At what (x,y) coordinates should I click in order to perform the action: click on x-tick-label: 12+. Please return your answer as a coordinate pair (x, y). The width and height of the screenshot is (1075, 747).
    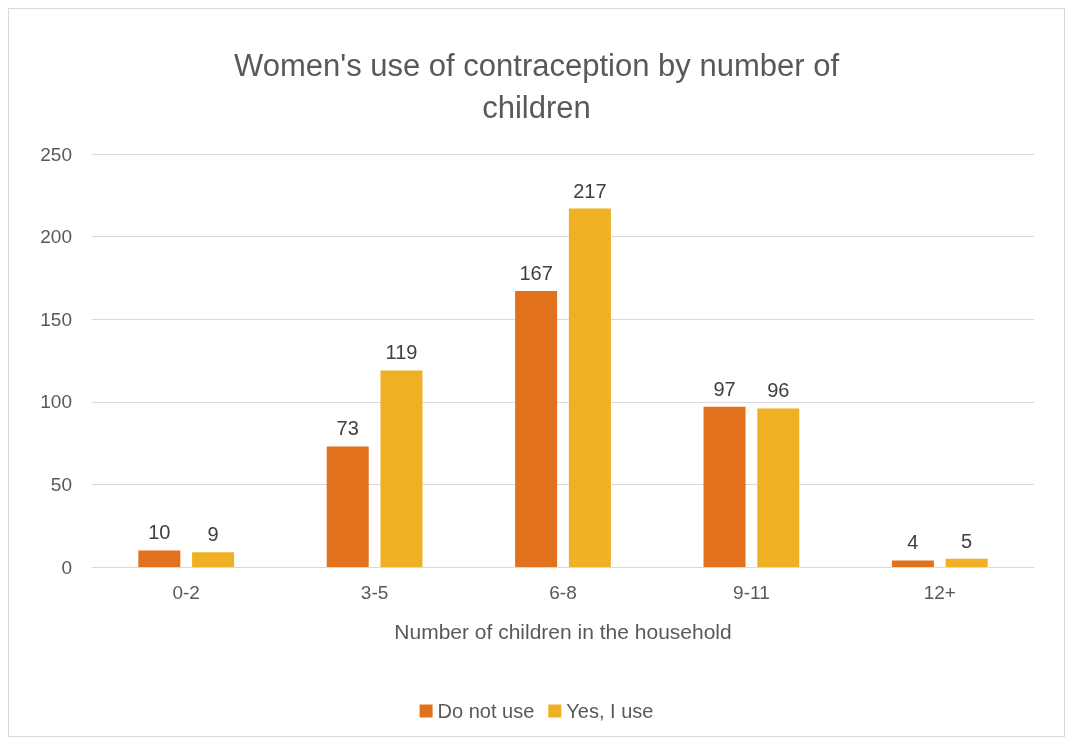
    Looking at the image, I should click on (939, 592).